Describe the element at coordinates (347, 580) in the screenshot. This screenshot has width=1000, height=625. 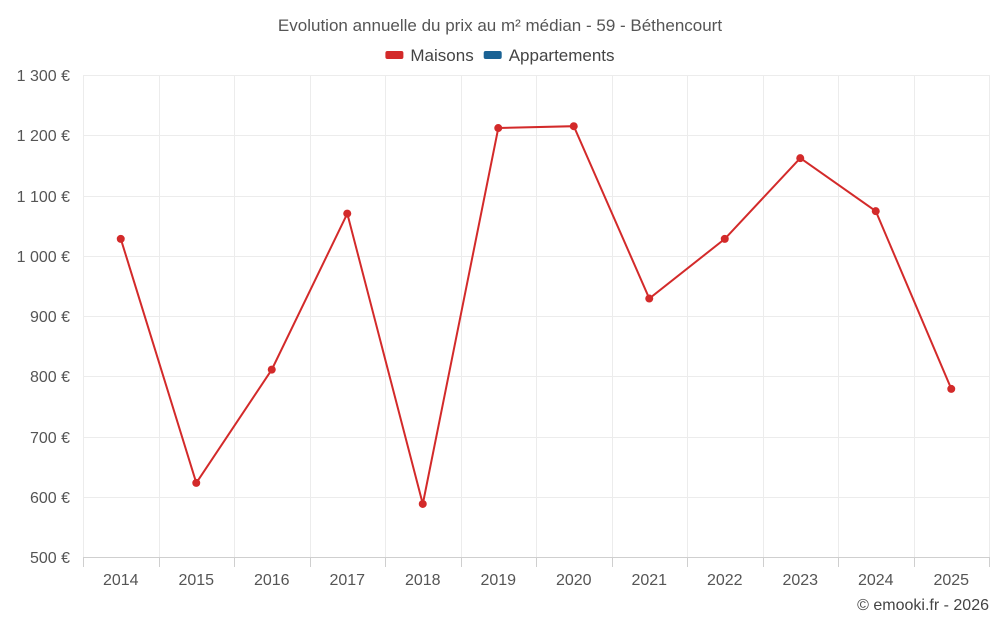
I see `x-tick-label: 2017` at that location.